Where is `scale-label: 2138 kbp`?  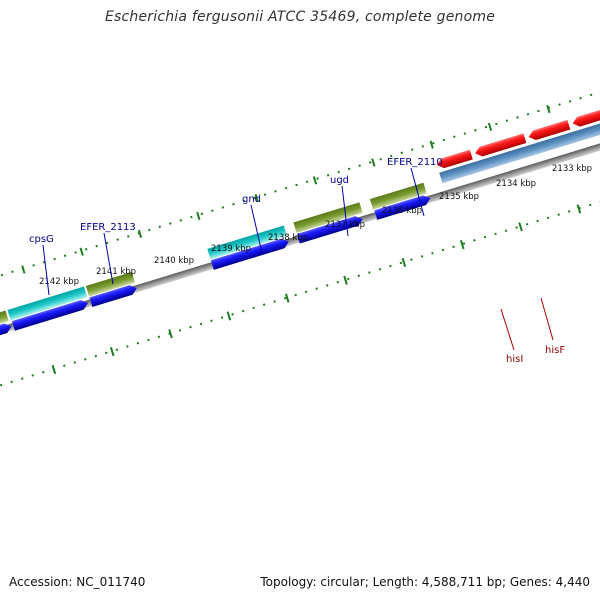
scale-label: 2138 kbp is located at coordinates (288, 238).